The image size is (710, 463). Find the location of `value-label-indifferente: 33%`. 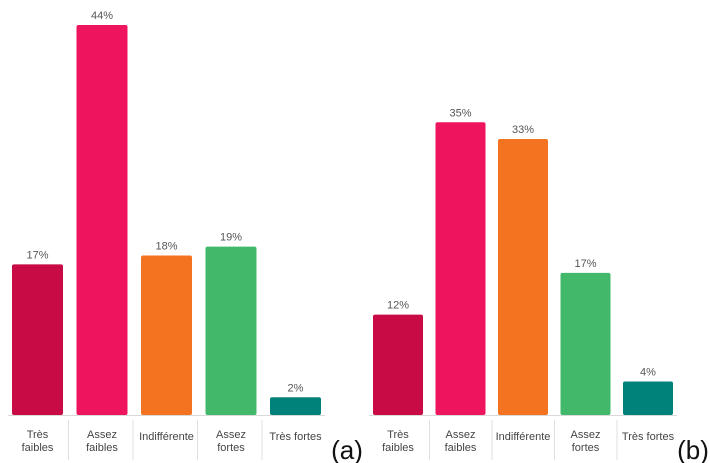

value-label-indifferente: 33% is located at coordinates (523, 130).